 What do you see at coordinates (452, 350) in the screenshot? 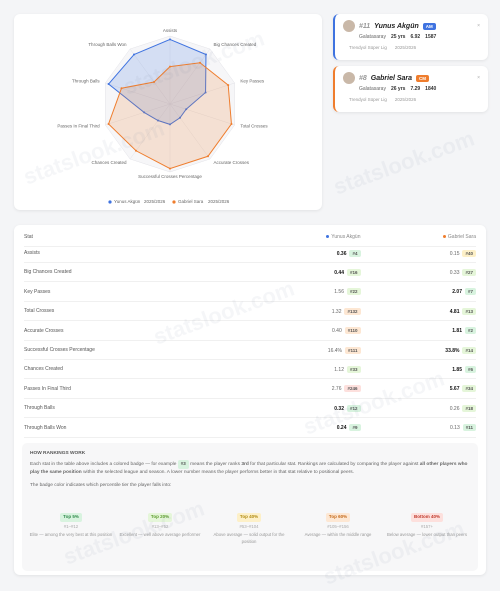
I see `stat-value: 33.8%` at bounding box center [452, 350].